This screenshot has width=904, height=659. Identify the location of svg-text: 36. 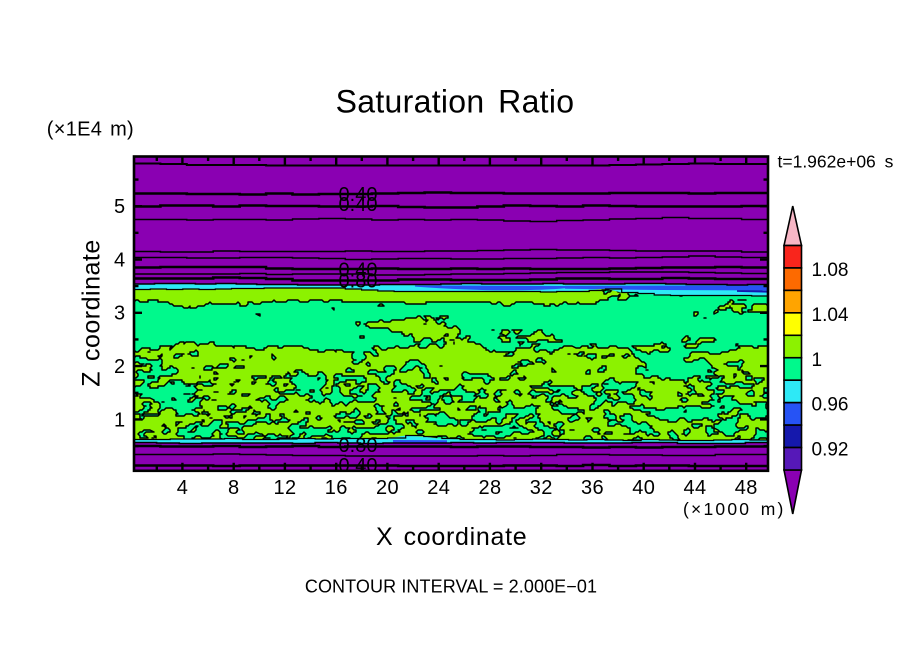
(592, 488).